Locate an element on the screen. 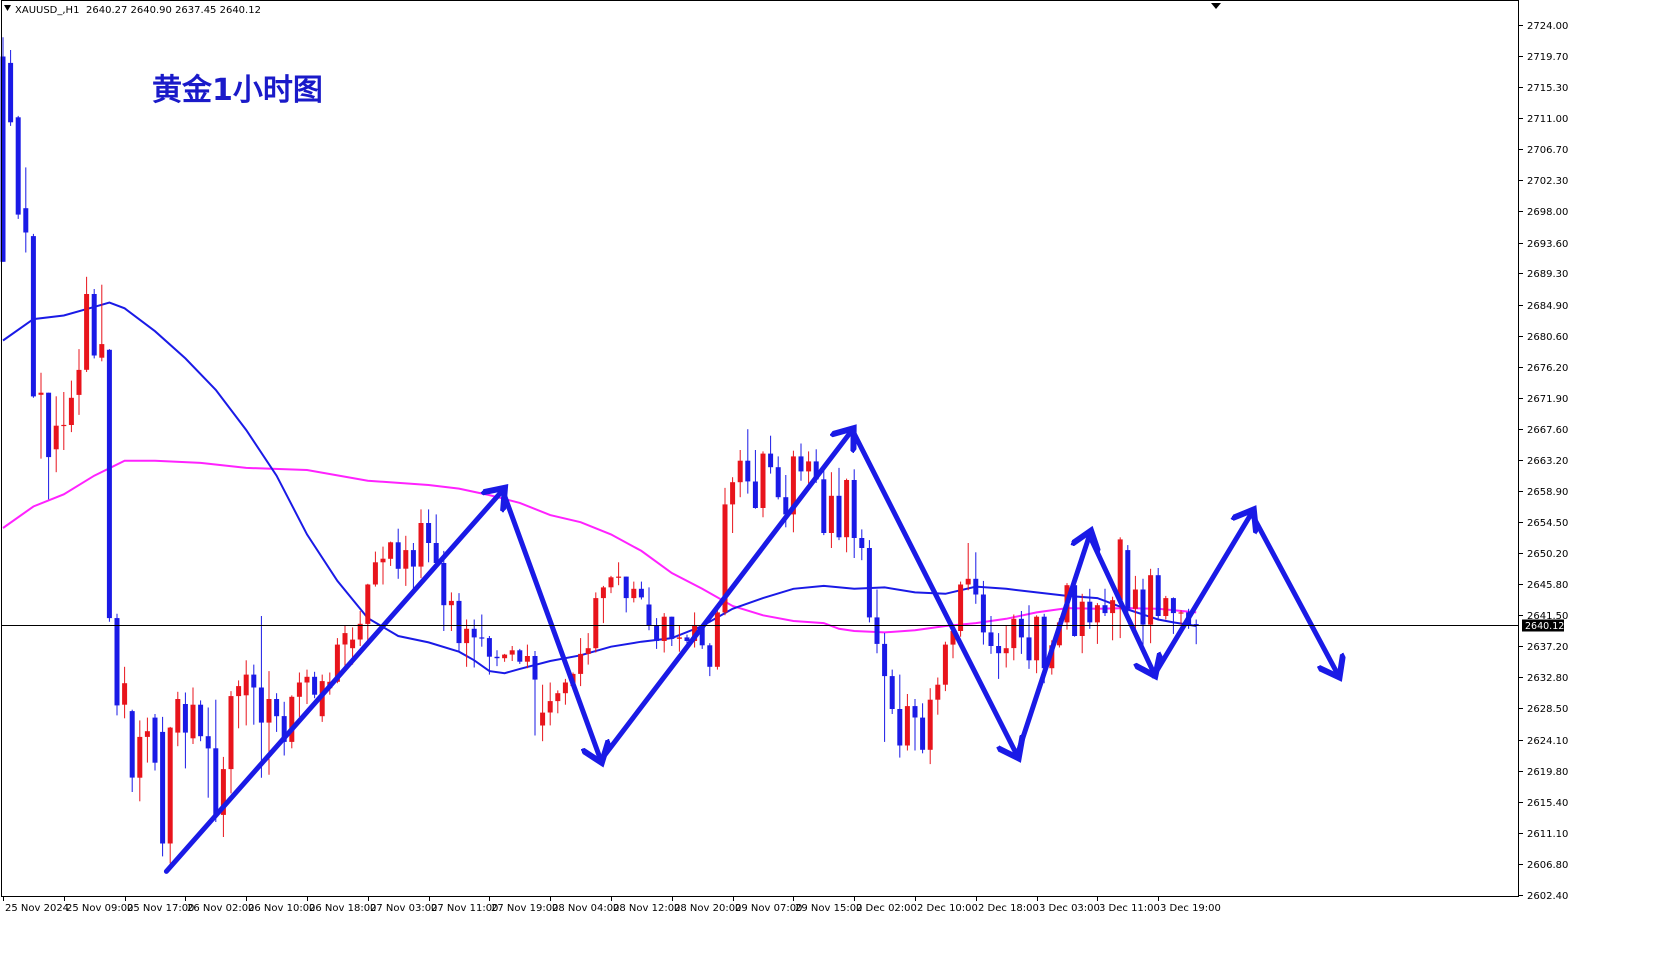 Image resolution: width=1664 pixels, height=975 pixels. x-tick-label: 26 Nov 02:00 is located at coordinates (220, 908).